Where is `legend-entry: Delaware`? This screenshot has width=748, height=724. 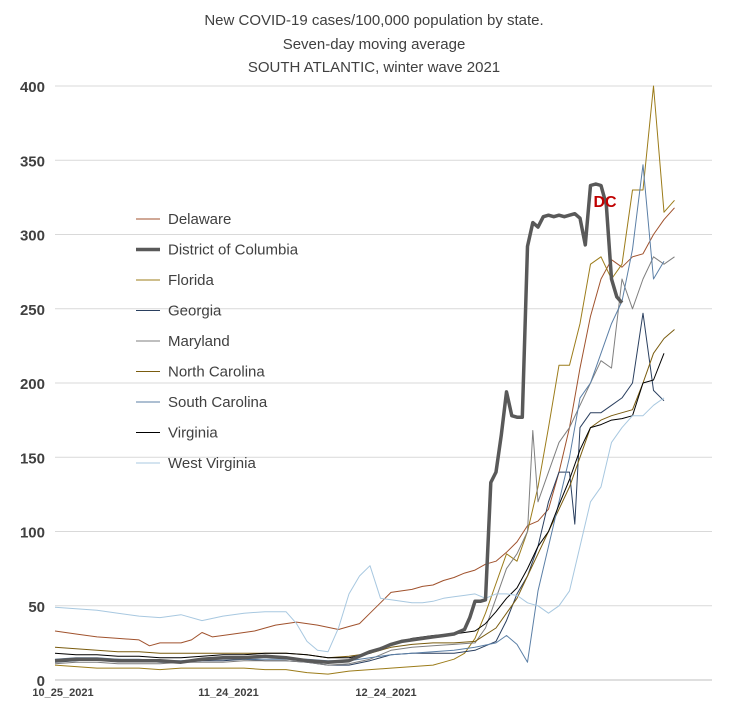 legend-entry: Delaware is located at coordinates (199, 219).